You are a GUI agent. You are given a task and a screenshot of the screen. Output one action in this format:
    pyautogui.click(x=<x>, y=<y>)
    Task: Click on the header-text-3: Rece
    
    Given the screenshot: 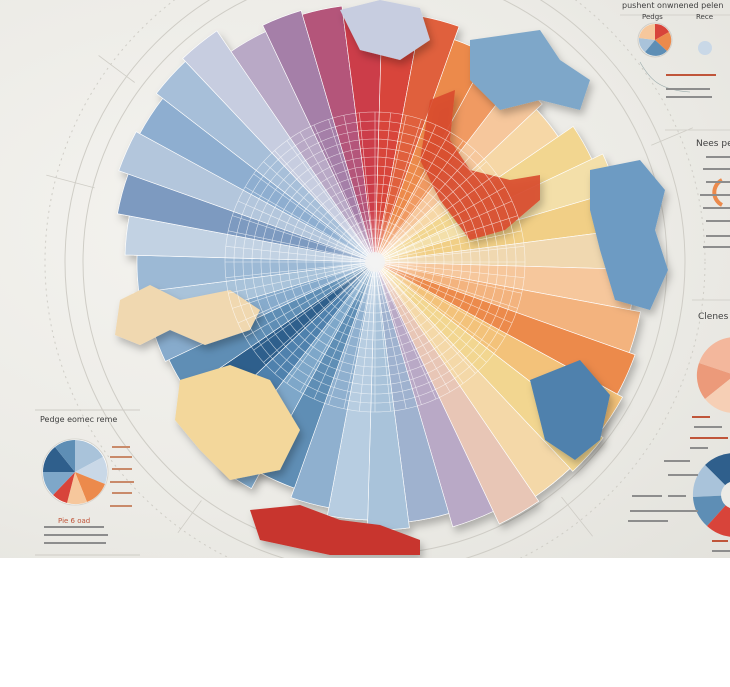 What is the action you would take?
    pyautogui.click(x=705, y=17)
    